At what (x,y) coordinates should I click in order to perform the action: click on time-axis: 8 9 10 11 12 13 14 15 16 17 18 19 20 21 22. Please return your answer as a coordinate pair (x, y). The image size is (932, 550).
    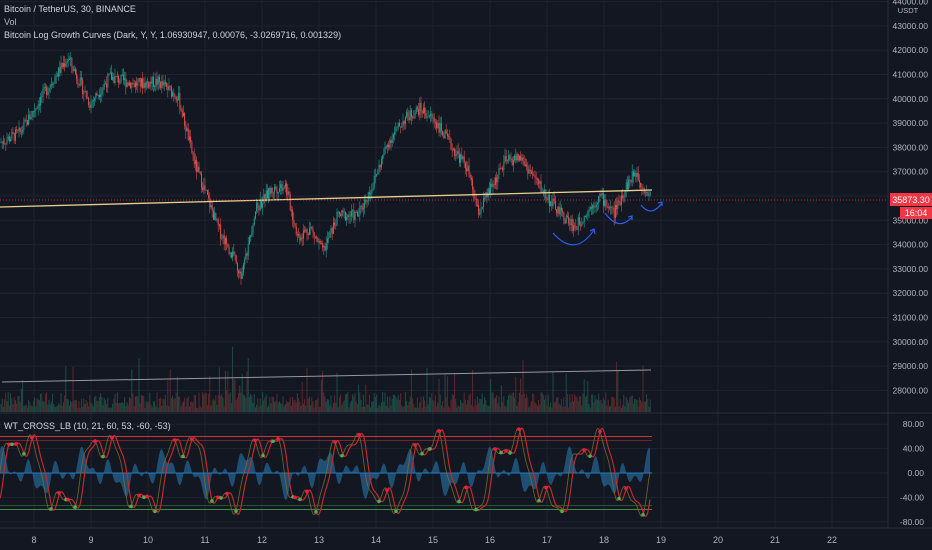
    Looking at the image, I should click on (434, 540).